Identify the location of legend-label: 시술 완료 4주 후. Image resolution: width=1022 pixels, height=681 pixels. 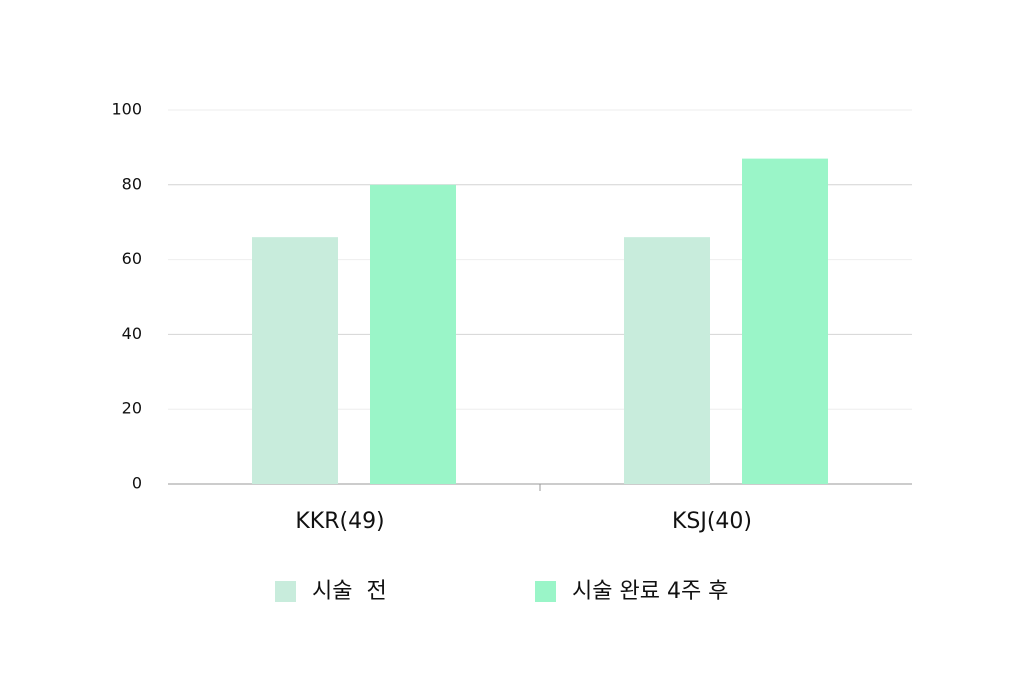
(650, 591).